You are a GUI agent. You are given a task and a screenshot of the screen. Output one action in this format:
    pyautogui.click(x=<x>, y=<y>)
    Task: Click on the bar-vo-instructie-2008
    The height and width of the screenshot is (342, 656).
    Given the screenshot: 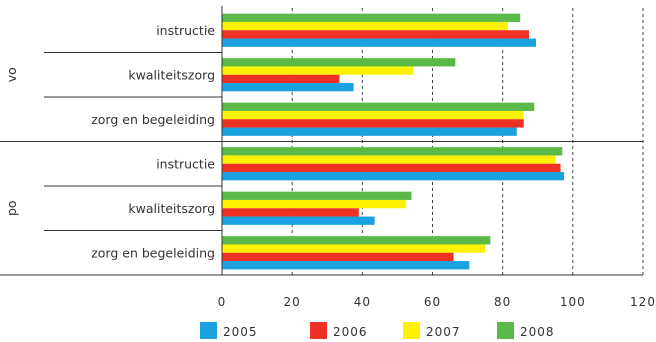 What is the action you would take?
    pyautogui.click(x=371, y=17)
    